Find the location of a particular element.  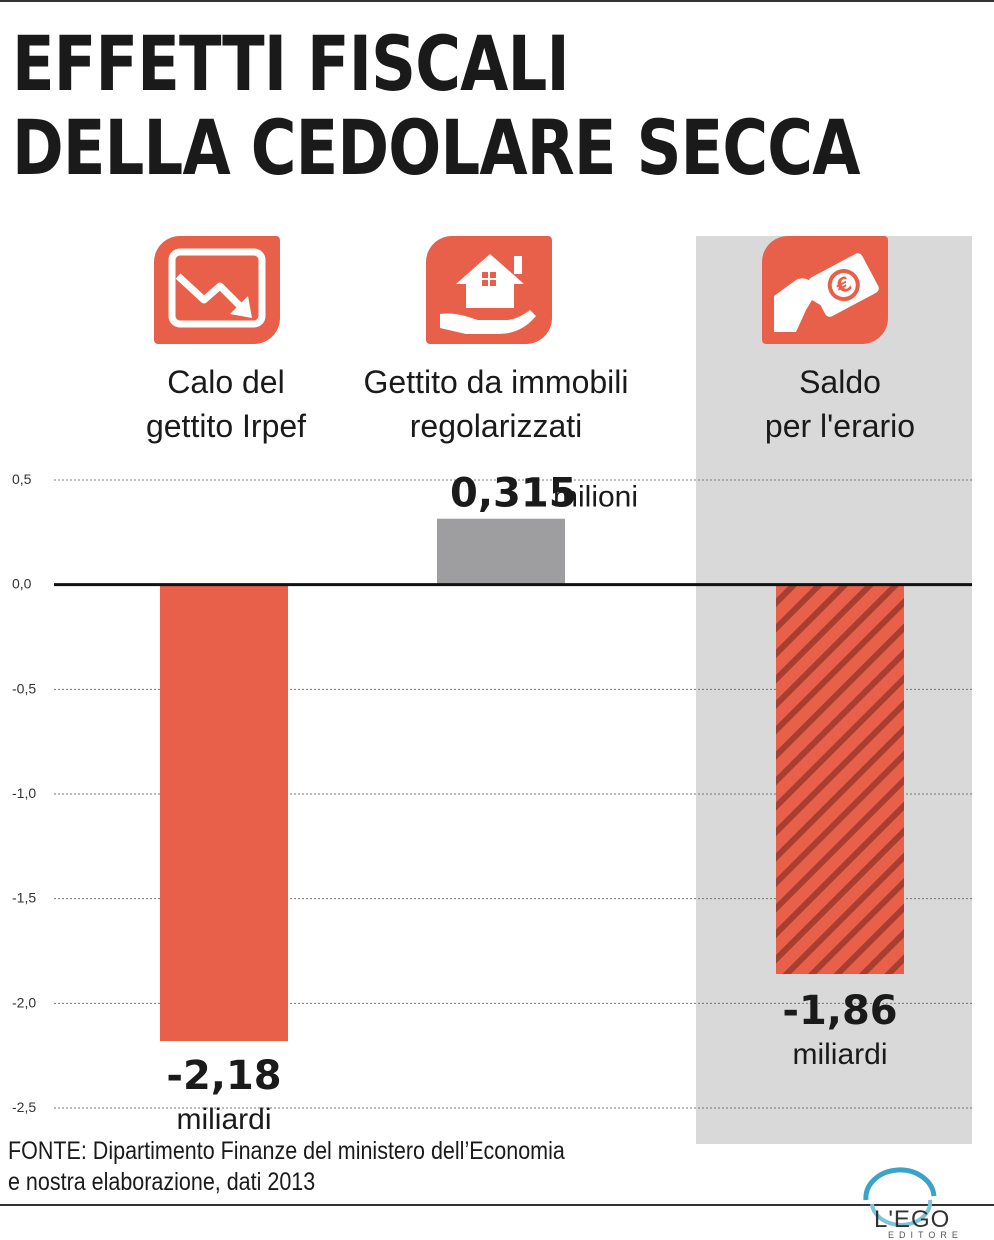

trending-down-icon is located at coordinates (217, 290).